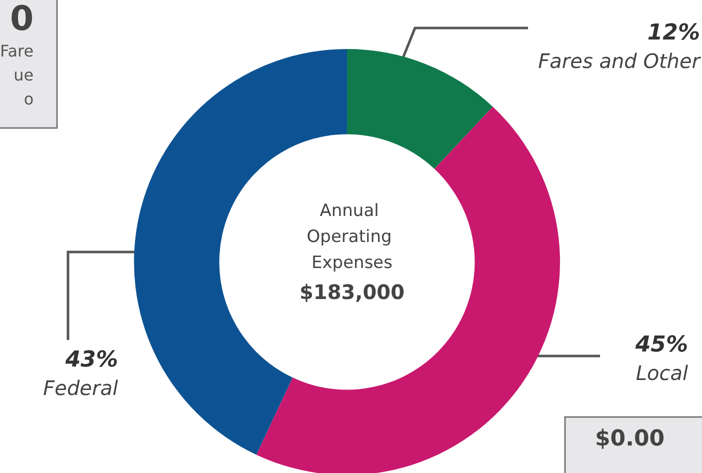  I want to click on text: $0.00, so click(629, 439).